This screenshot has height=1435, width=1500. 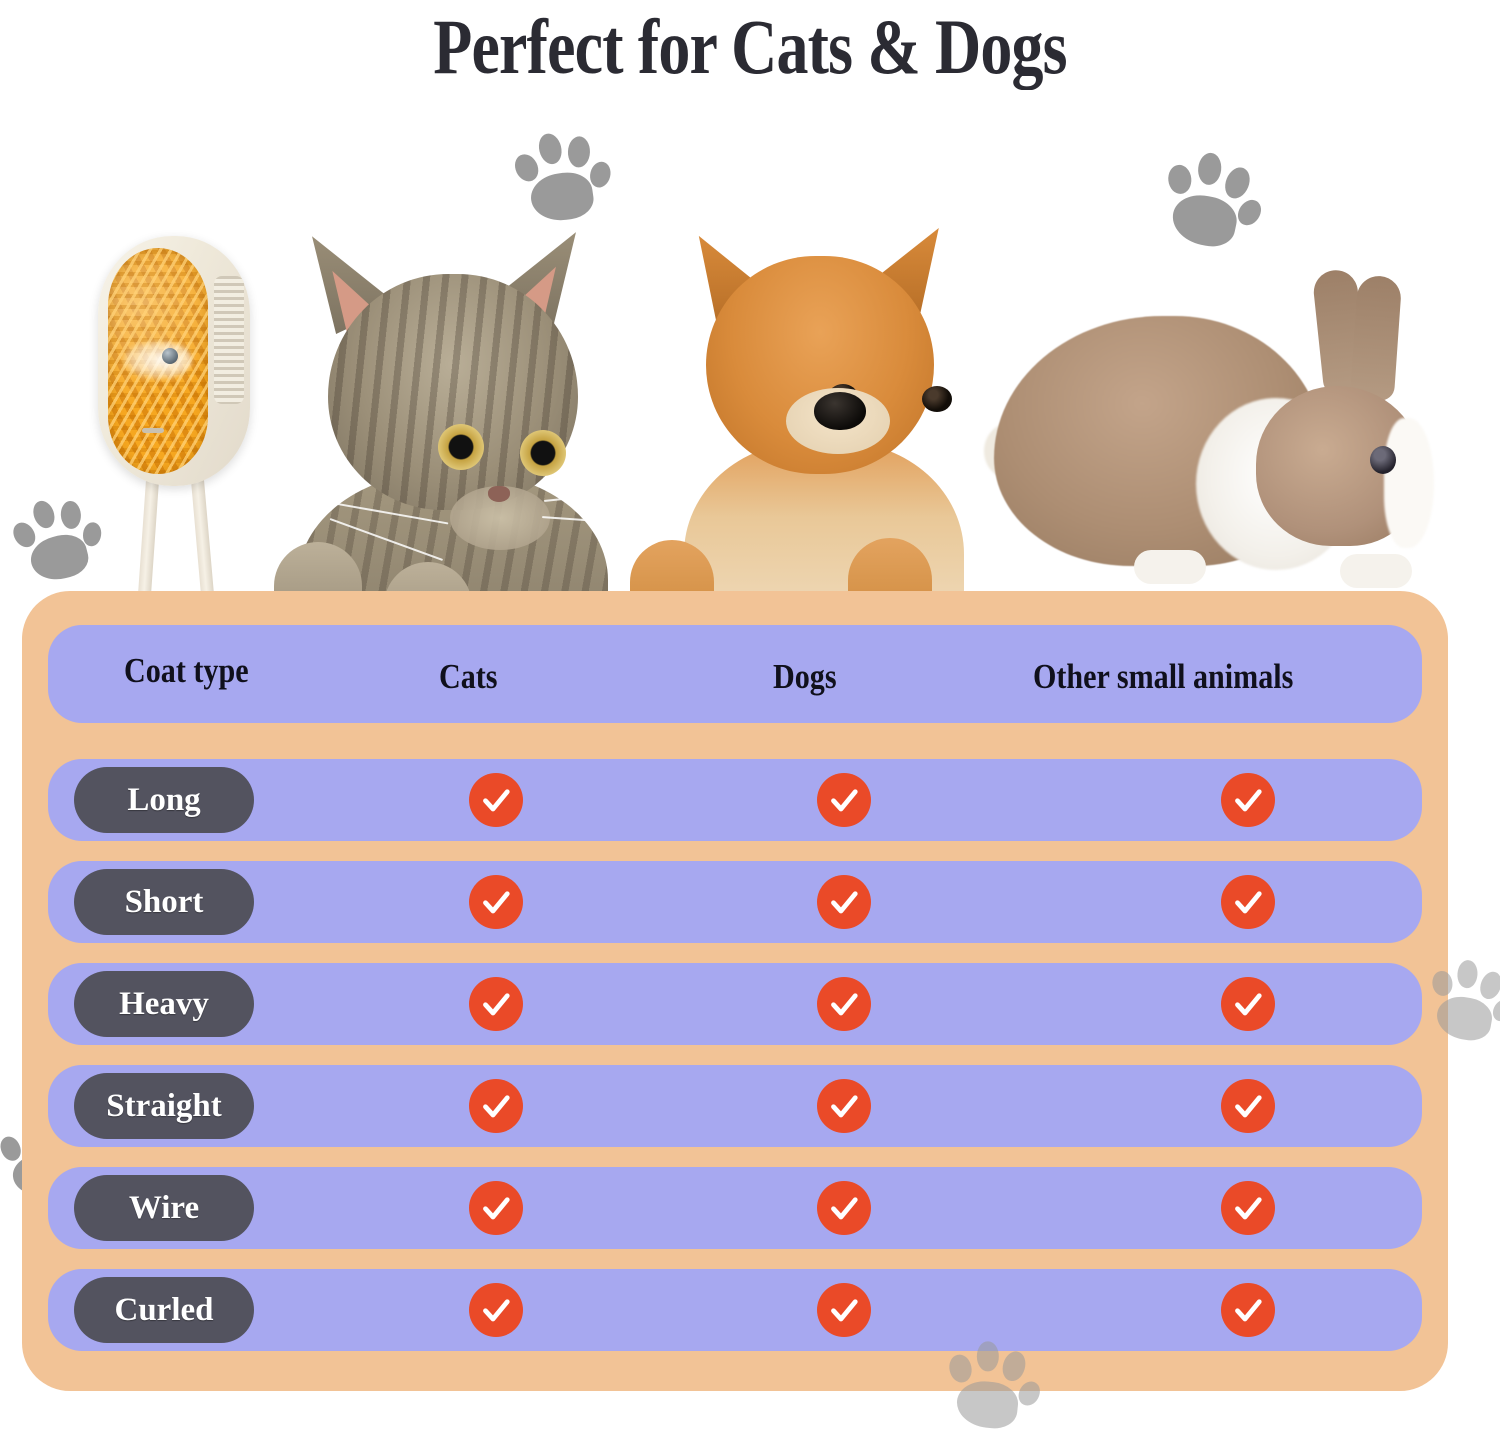 What do you see at coordinates (844, 800) in the screenshot?
I see `check-icon-dogs-long` at bounding box center [844, 800].